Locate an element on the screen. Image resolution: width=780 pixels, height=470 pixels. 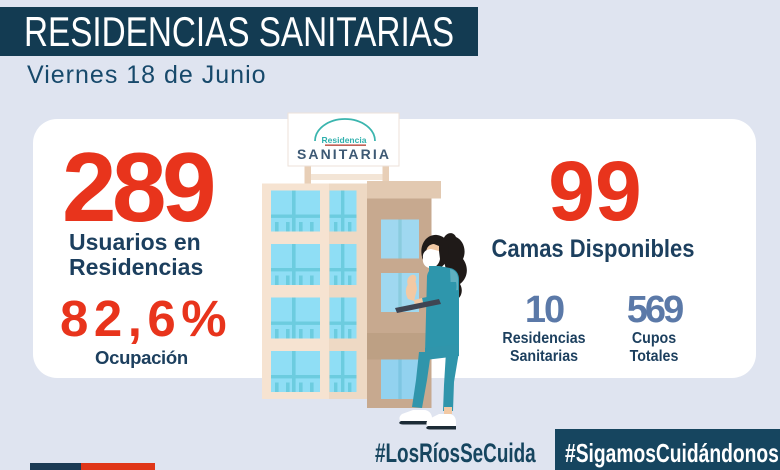
svg-text: Residencia is located at coordinates (344, 140).